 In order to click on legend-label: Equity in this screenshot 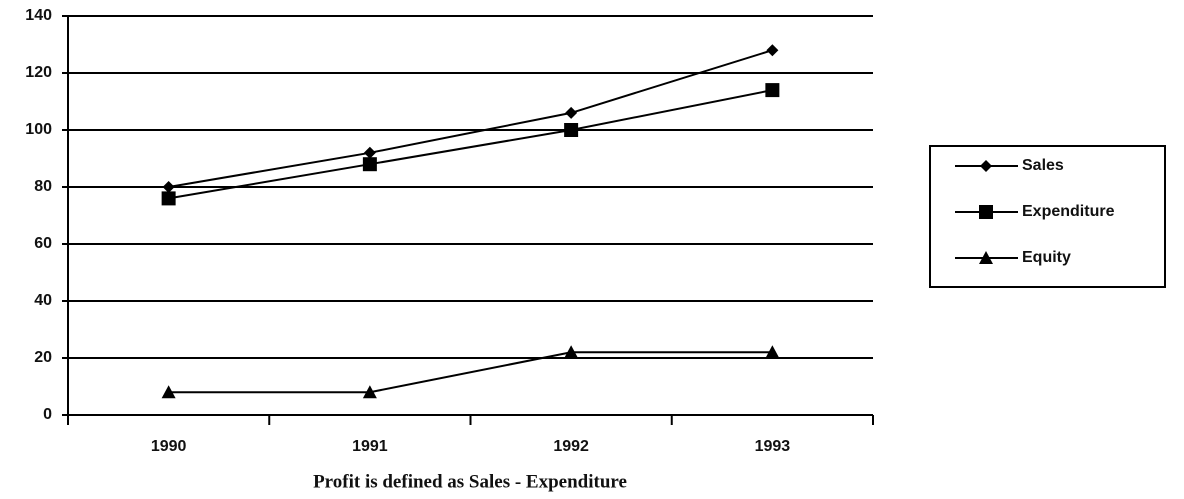, I will do `click(1046, 257)`.